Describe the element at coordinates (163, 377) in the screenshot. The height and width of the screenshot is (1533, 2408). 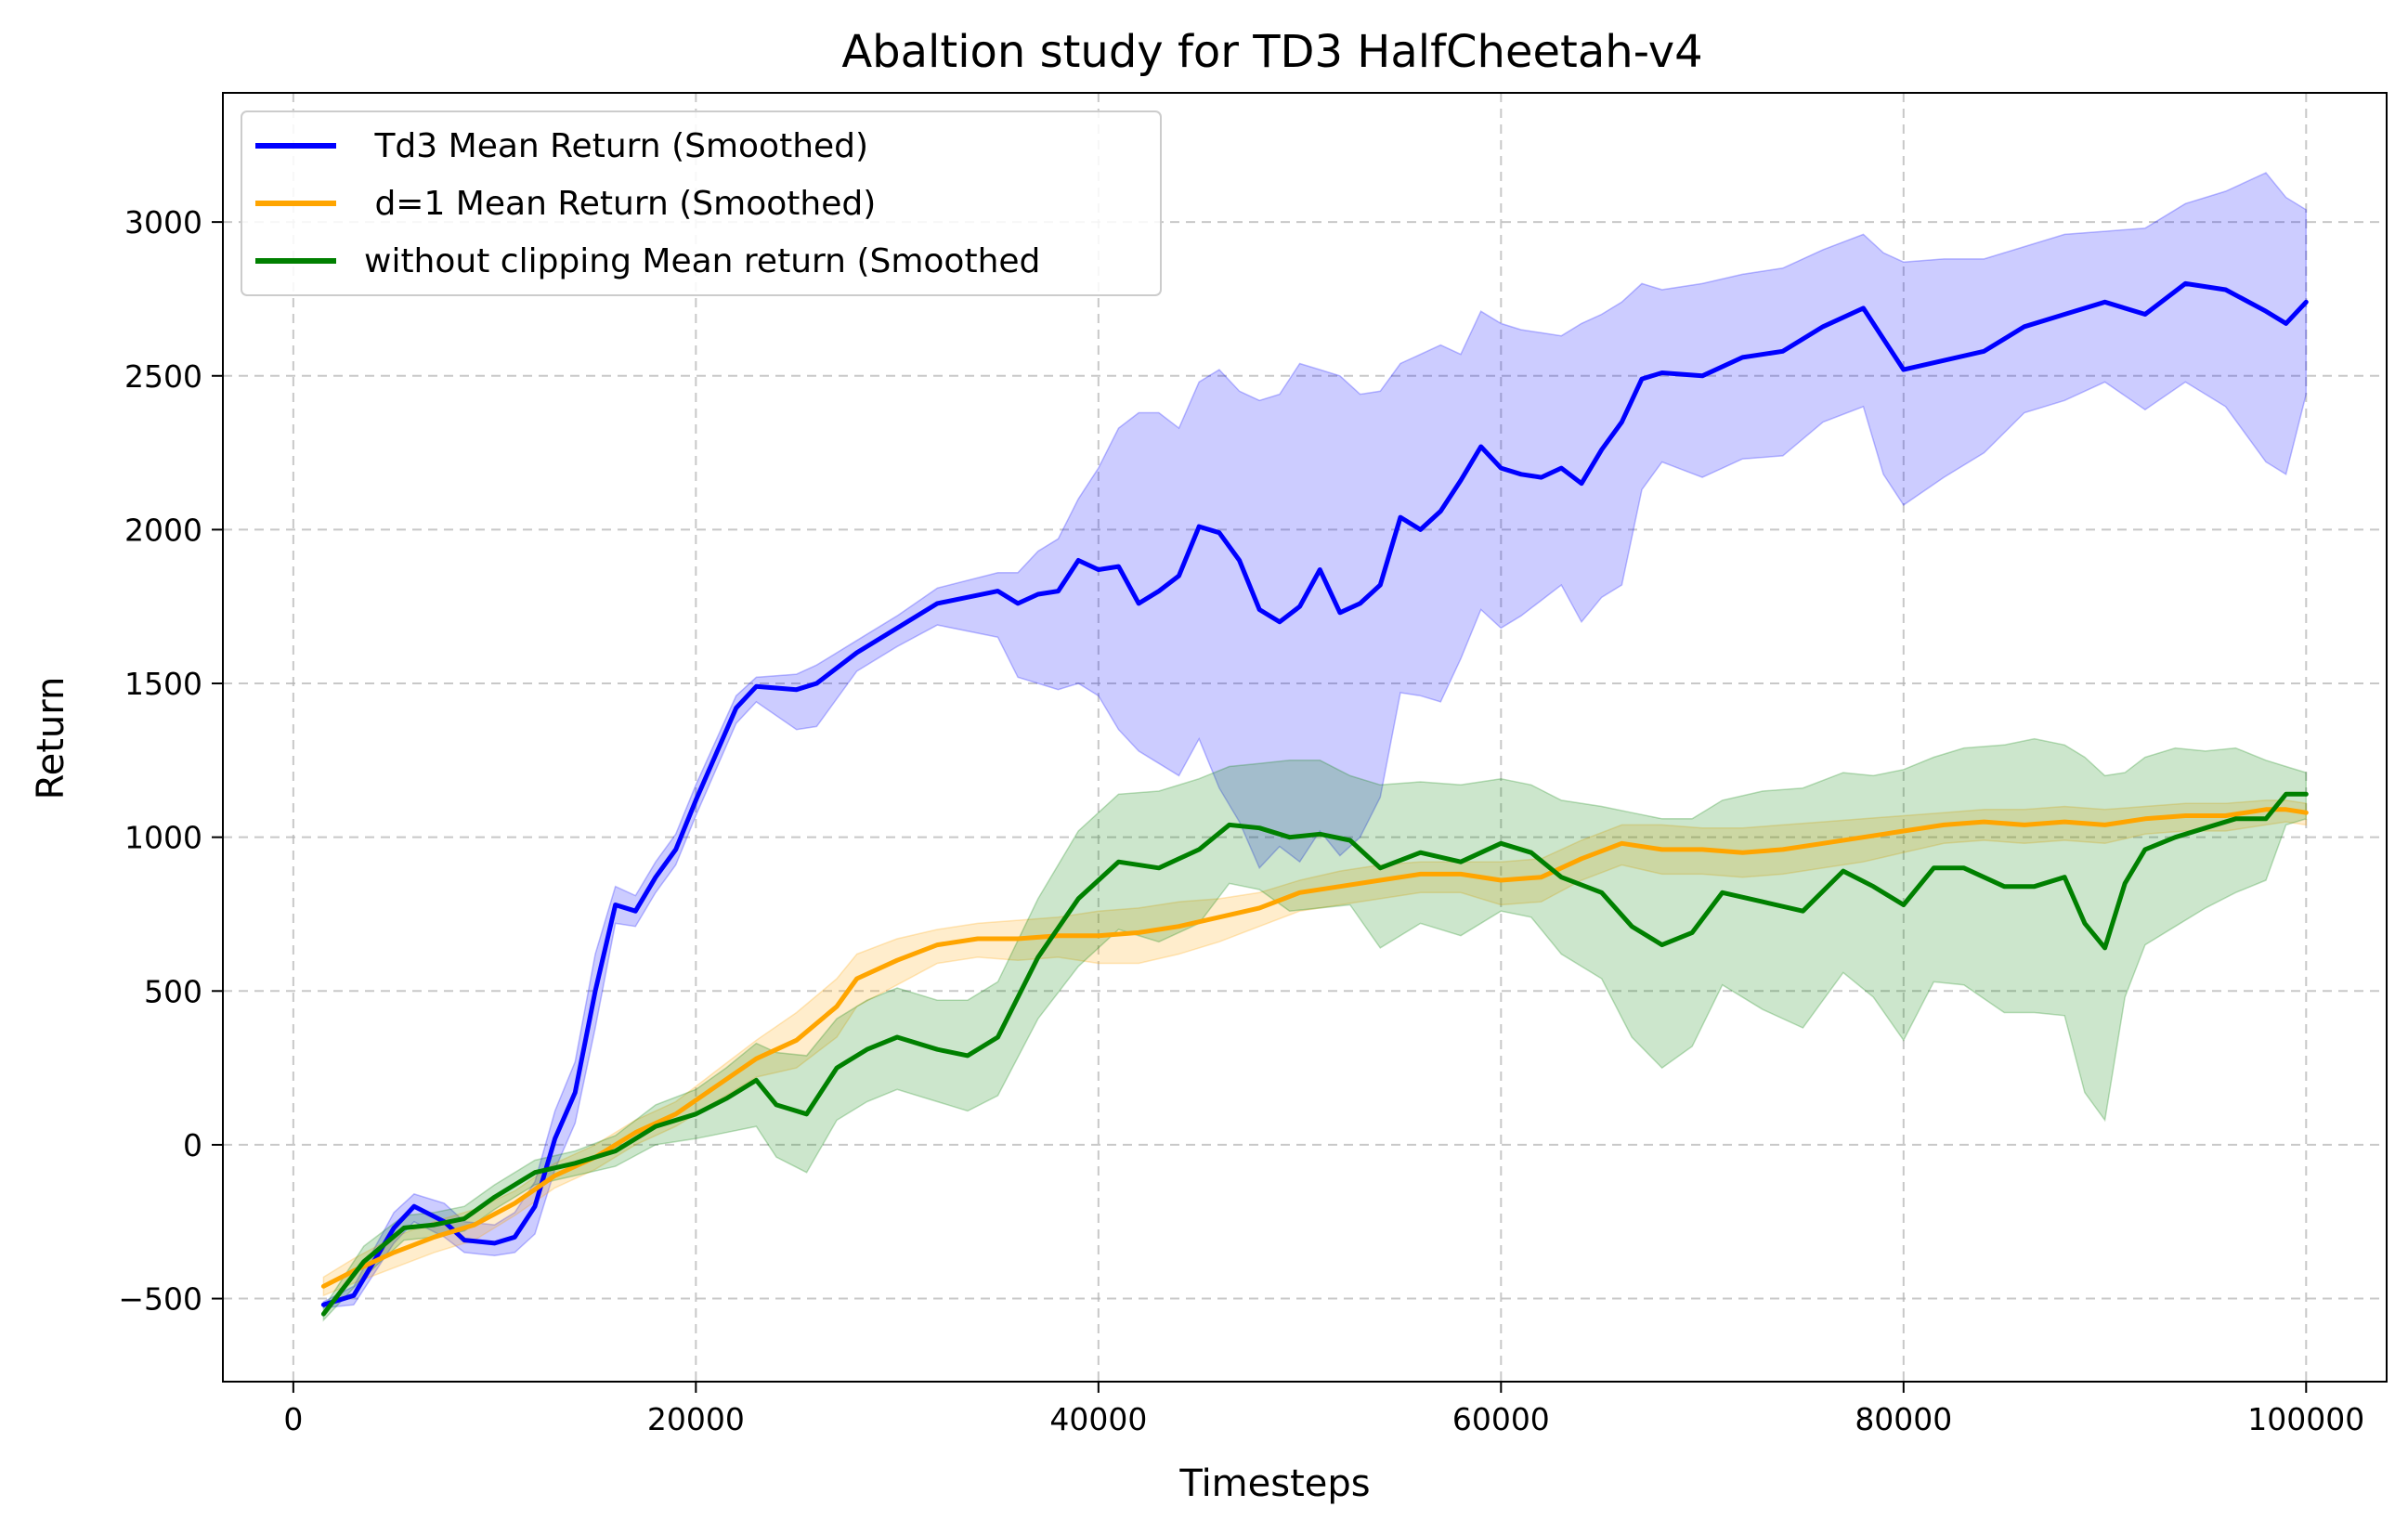
I see `y-tick-label: 2500` at that location.